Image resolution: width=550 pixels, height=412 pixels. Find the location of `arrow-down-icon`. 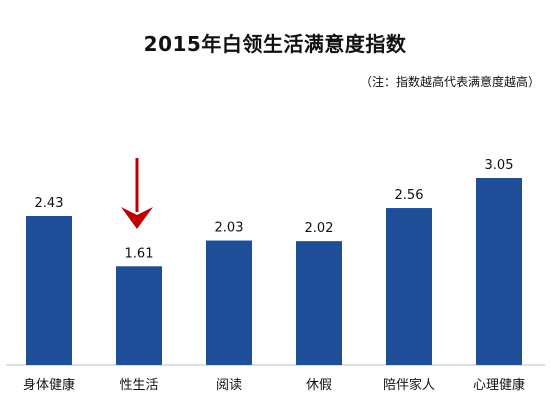

arrow-down-icon is located at coordinates (137, 218).